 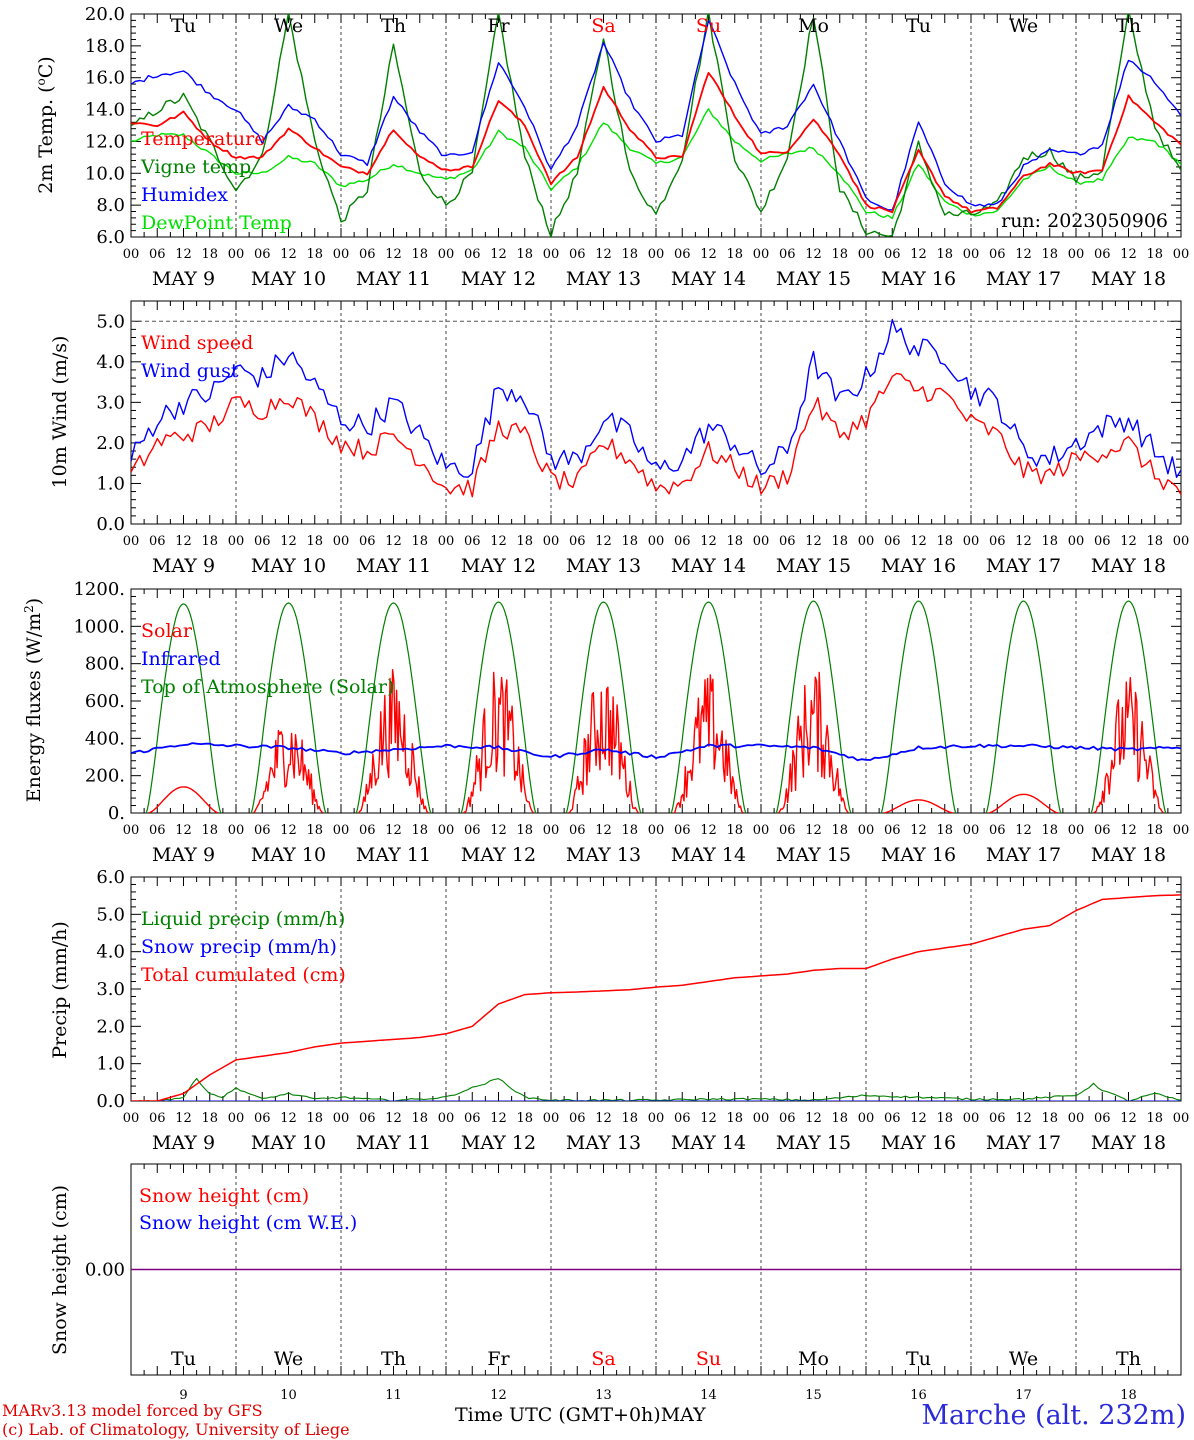 I want to click on day-number: 13, so click(x=603, y=1395).